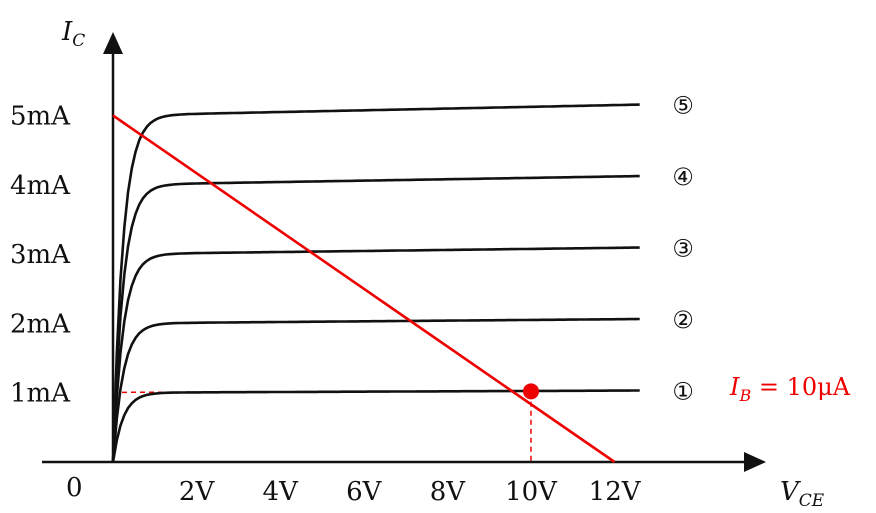  I want to click on characteristic-curve, so click(375, 426).